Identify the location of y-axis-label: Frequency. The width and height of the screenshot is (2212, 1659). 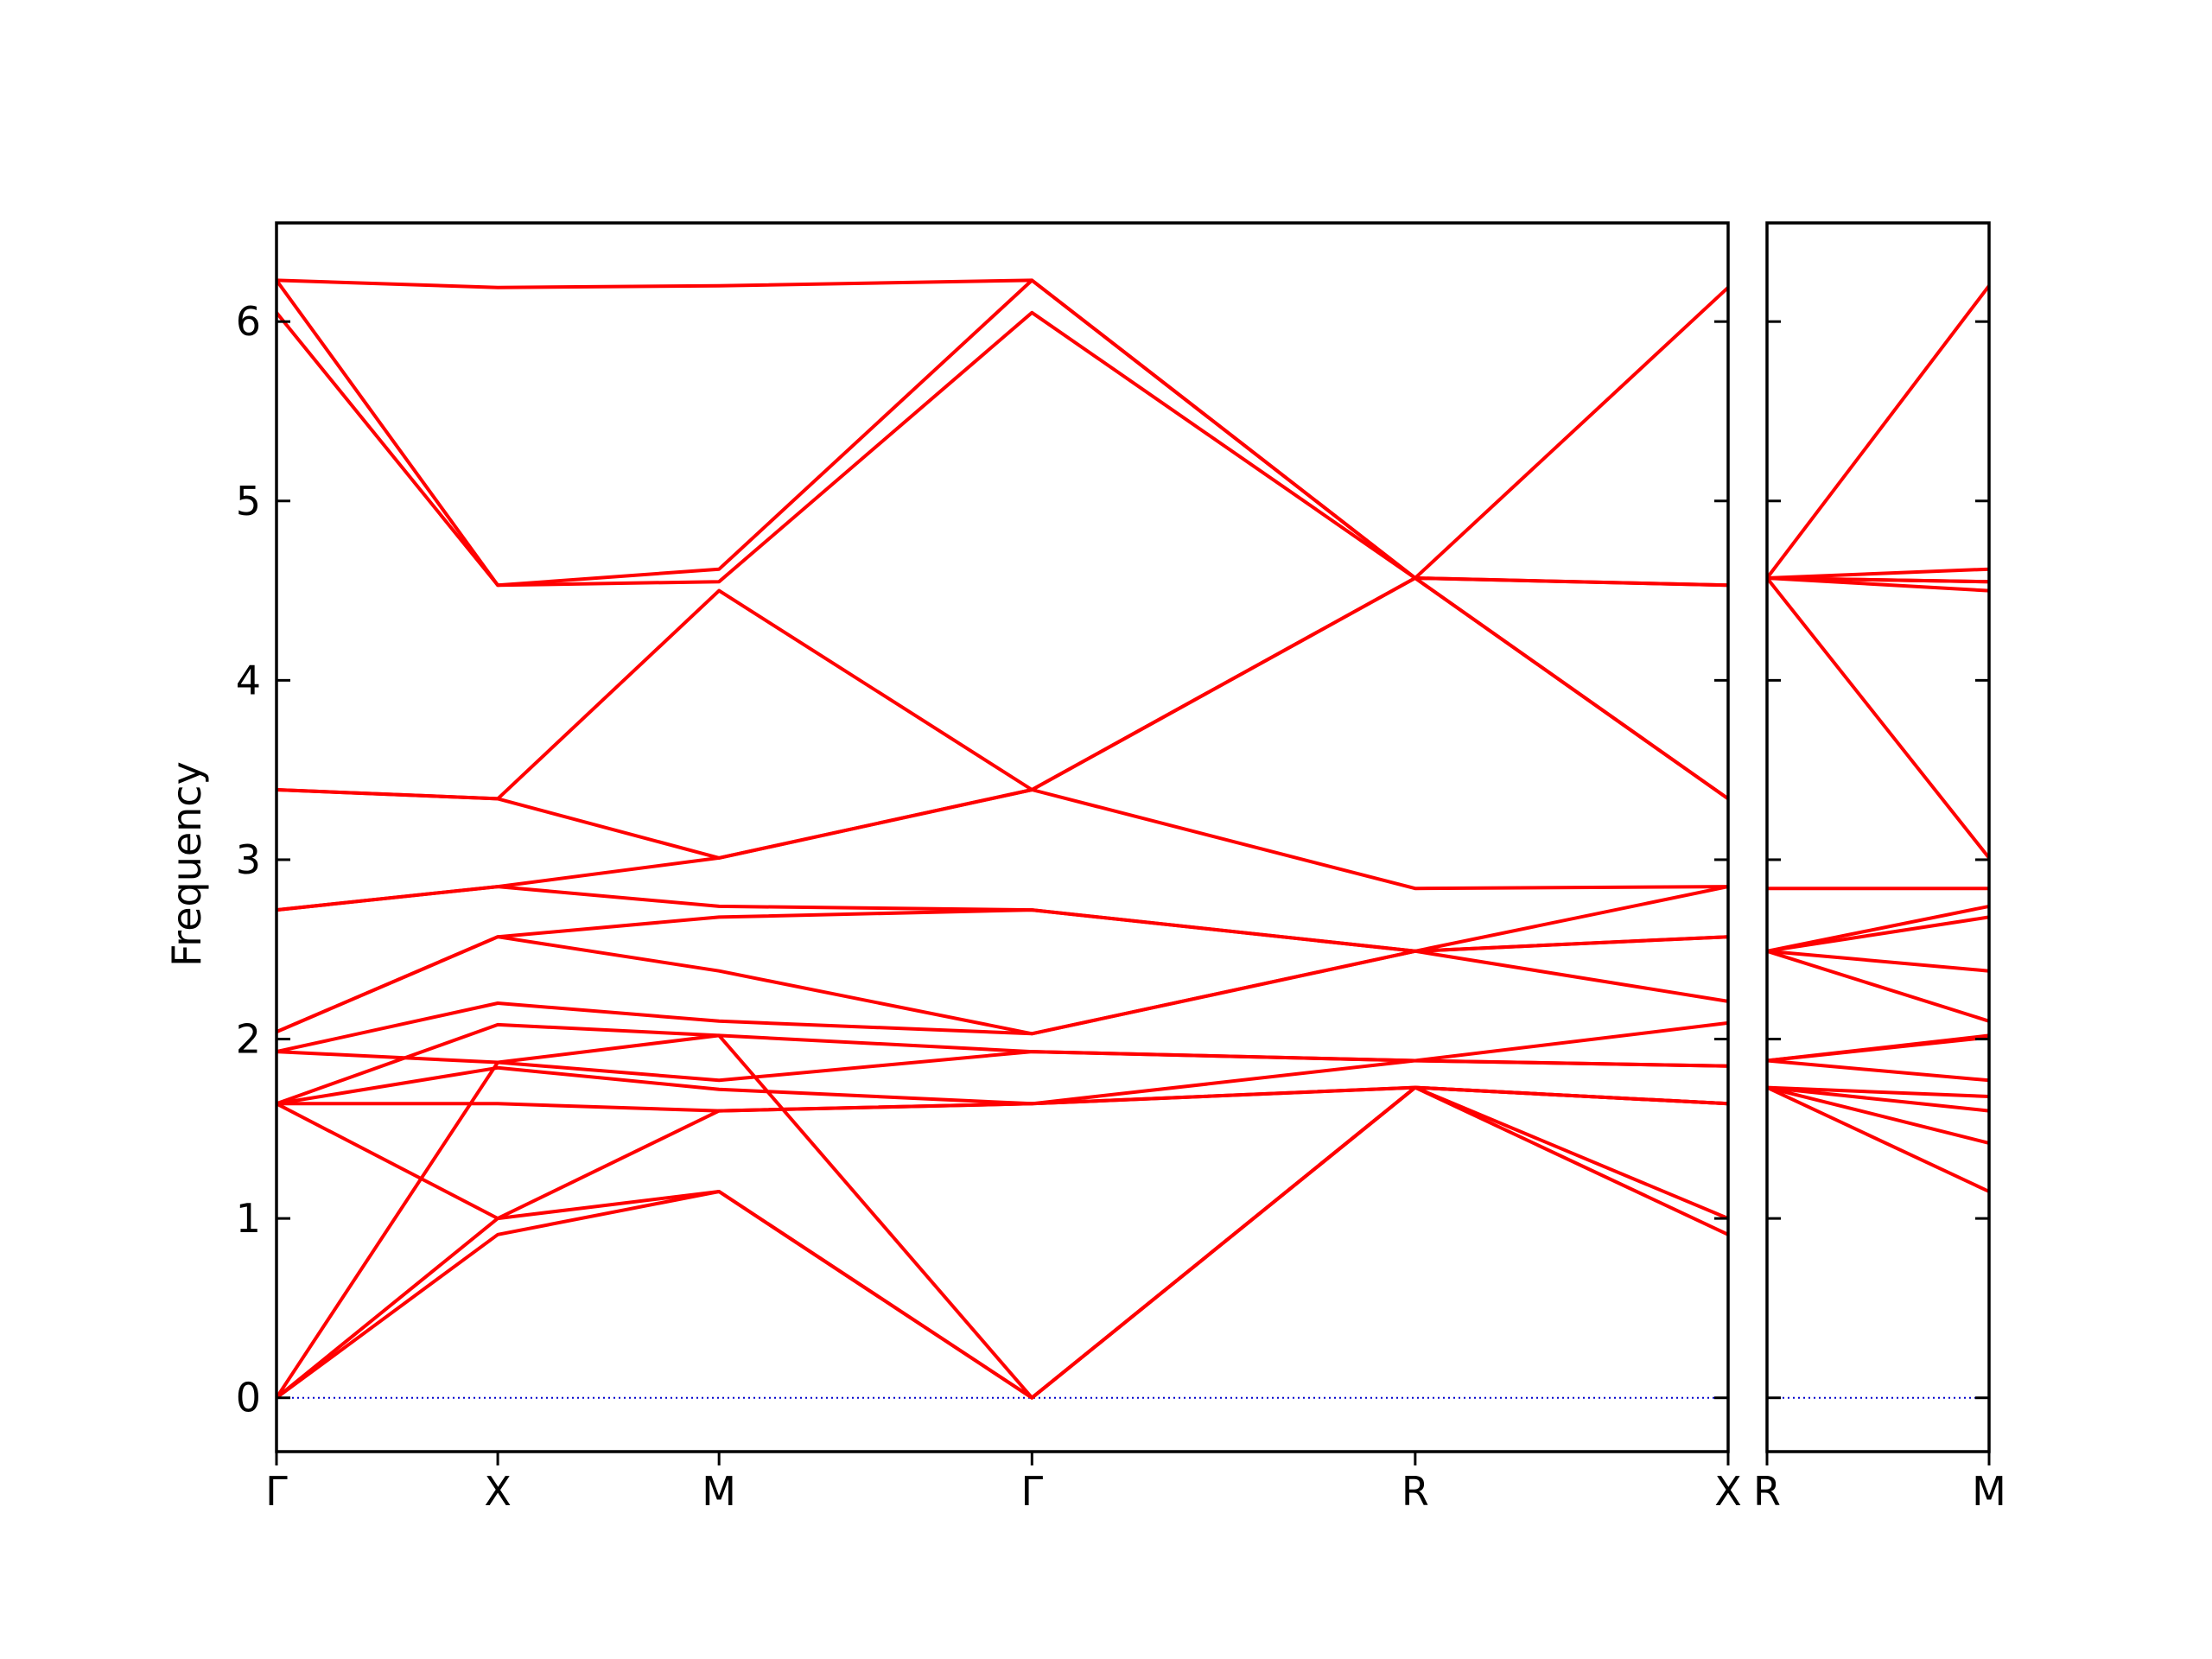
(186, 864).